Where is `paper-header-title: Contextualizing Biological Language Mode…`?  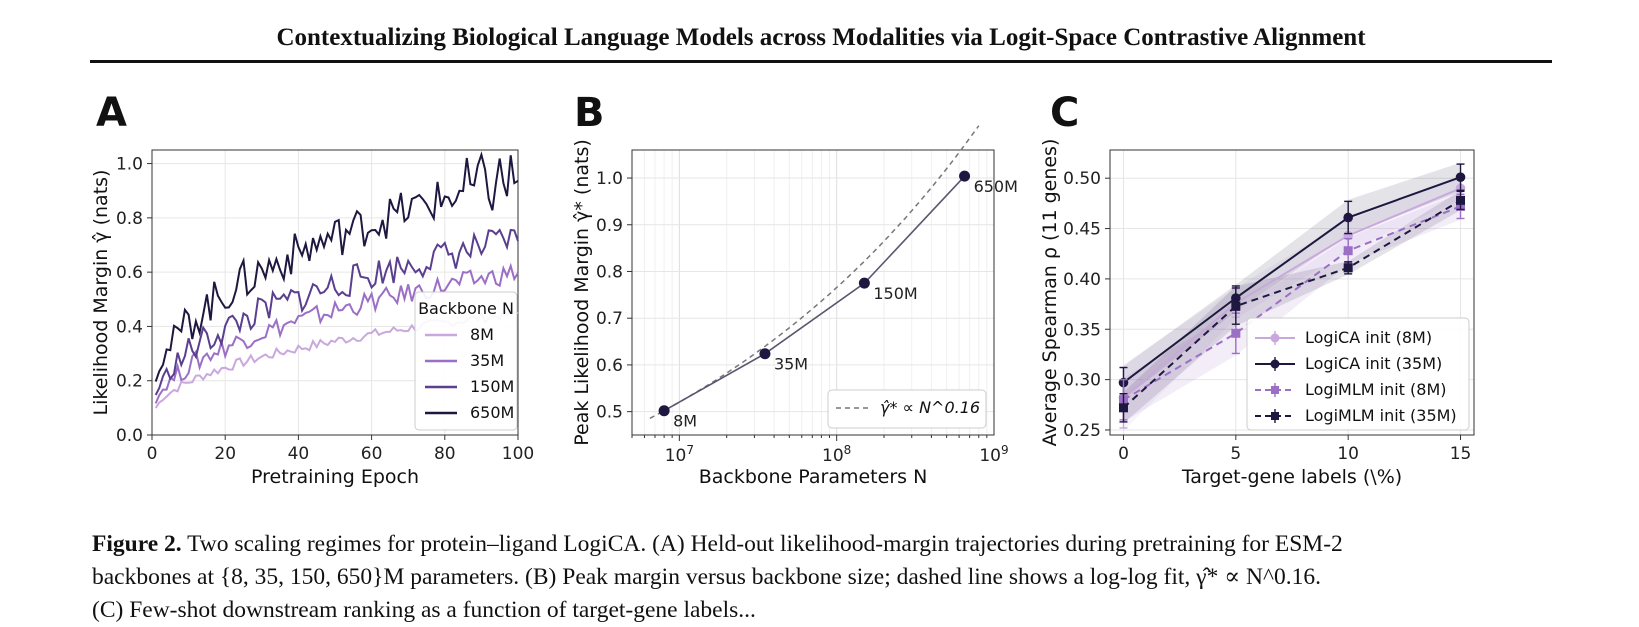 paper-header-title: Contextualizing Biological Language Mode… is located at coordinates (821, 37).